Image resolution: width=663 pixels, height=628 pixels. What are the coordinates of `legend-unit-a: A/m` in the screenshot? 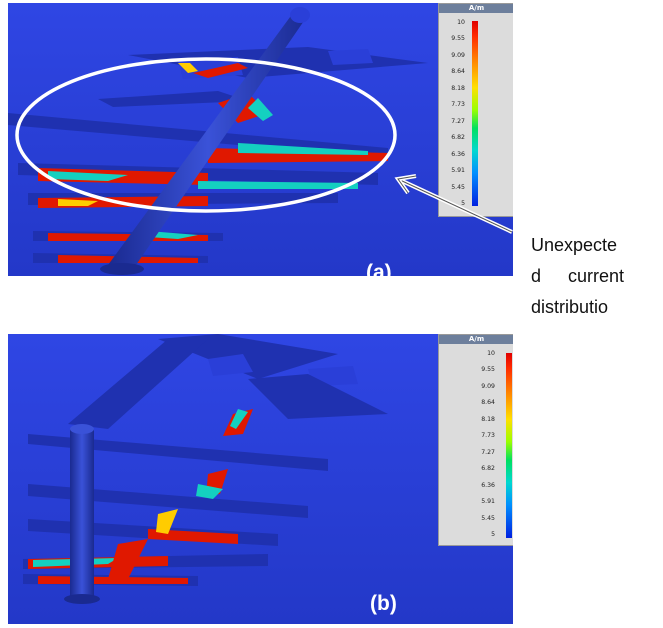 It's located at (476, 8).